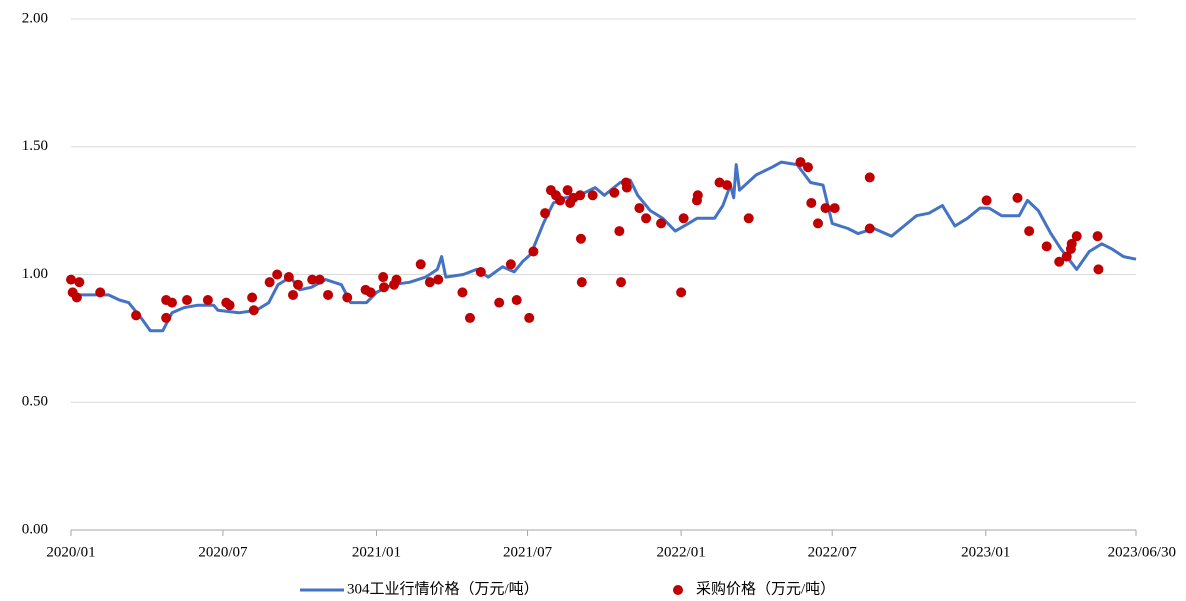  What do you see at coordinates (833, 552) in the screenshot?
I see `x-tick-label: 2022/07` at bounding box center [833, 552].